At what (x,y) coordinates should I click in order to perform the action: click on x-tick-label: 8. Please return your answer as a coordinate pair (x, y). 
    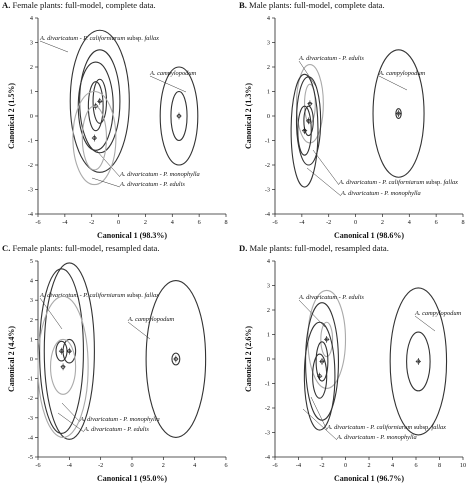
    Looking at the image, I should click on (225, 222).